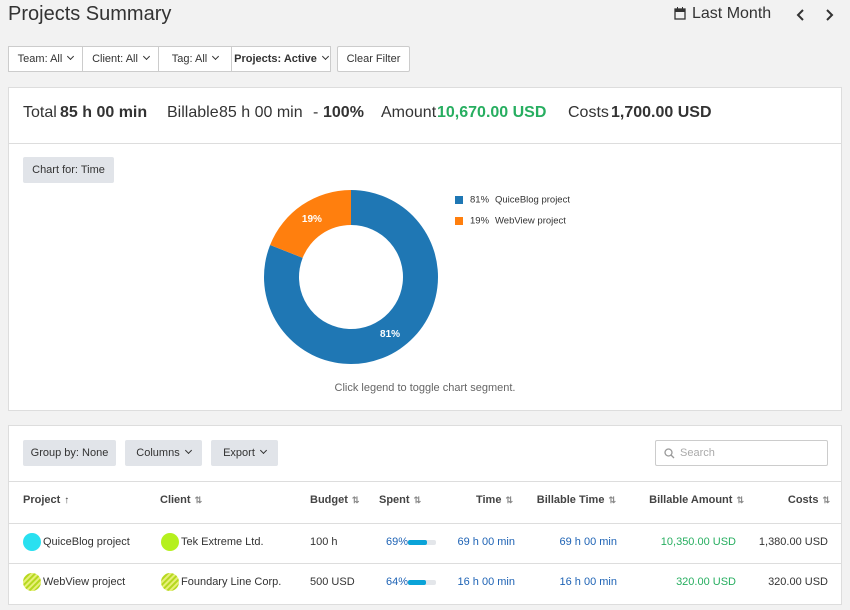 The image size is (850, 610). Describe the element at coordinates (408, 113) in the screenshot. I see `amount-label: Amount` at that location.